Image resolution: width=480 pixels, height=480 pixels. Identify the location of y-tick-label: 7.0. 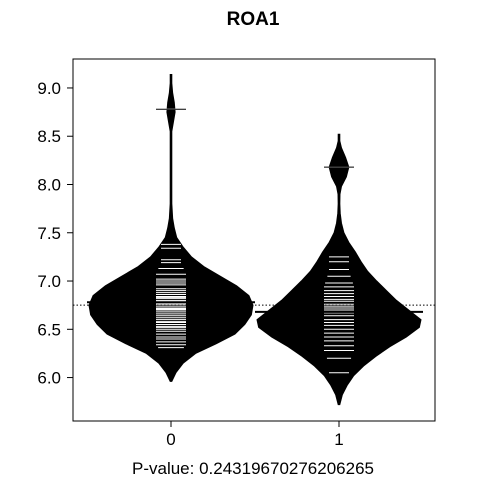
(49, 281).